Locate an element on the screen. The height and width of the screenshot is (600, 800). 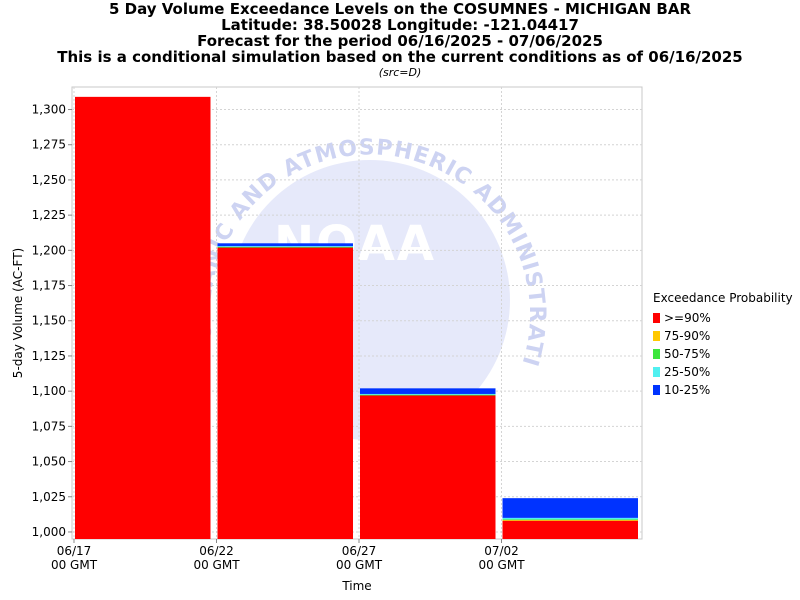
x-tick-label-date: 07/02 is located at coordinates (501, 551).